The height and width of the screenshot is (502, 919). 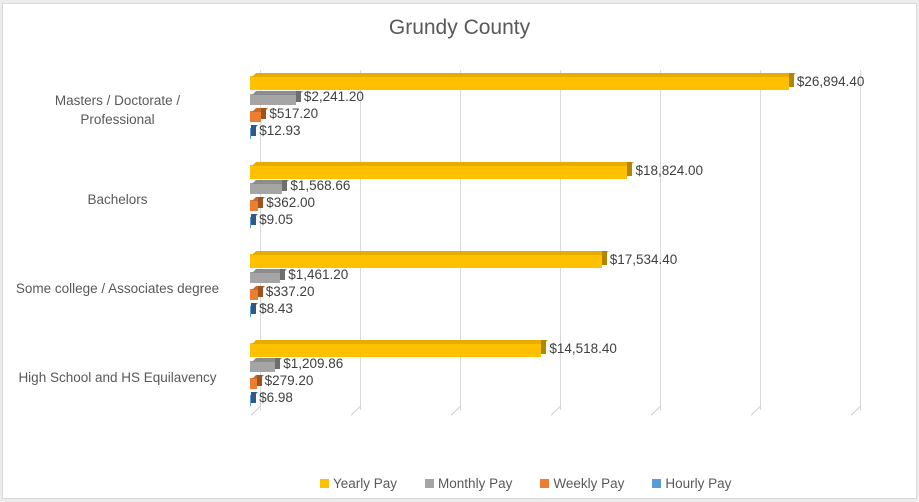 What do you see at coordinates (475, 483) in the screenshot?
I see `legend-label: Monthly Pay` at bounding box center [475, 483].